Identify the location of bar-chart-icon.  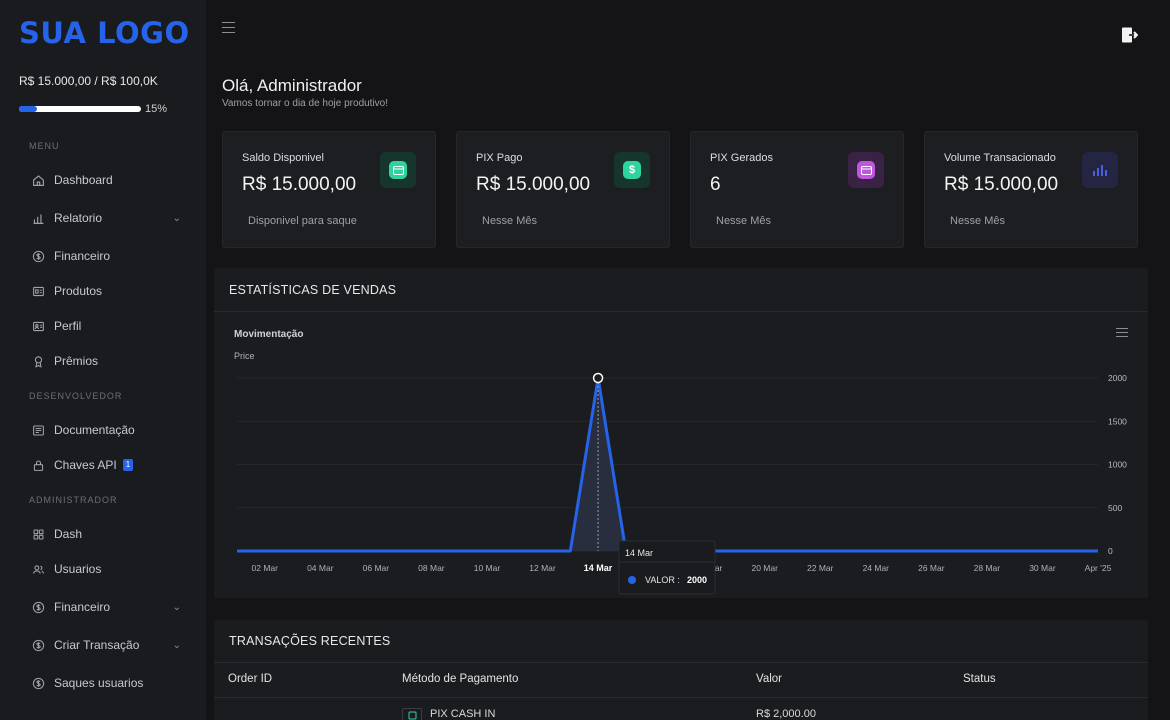
(38, 218).